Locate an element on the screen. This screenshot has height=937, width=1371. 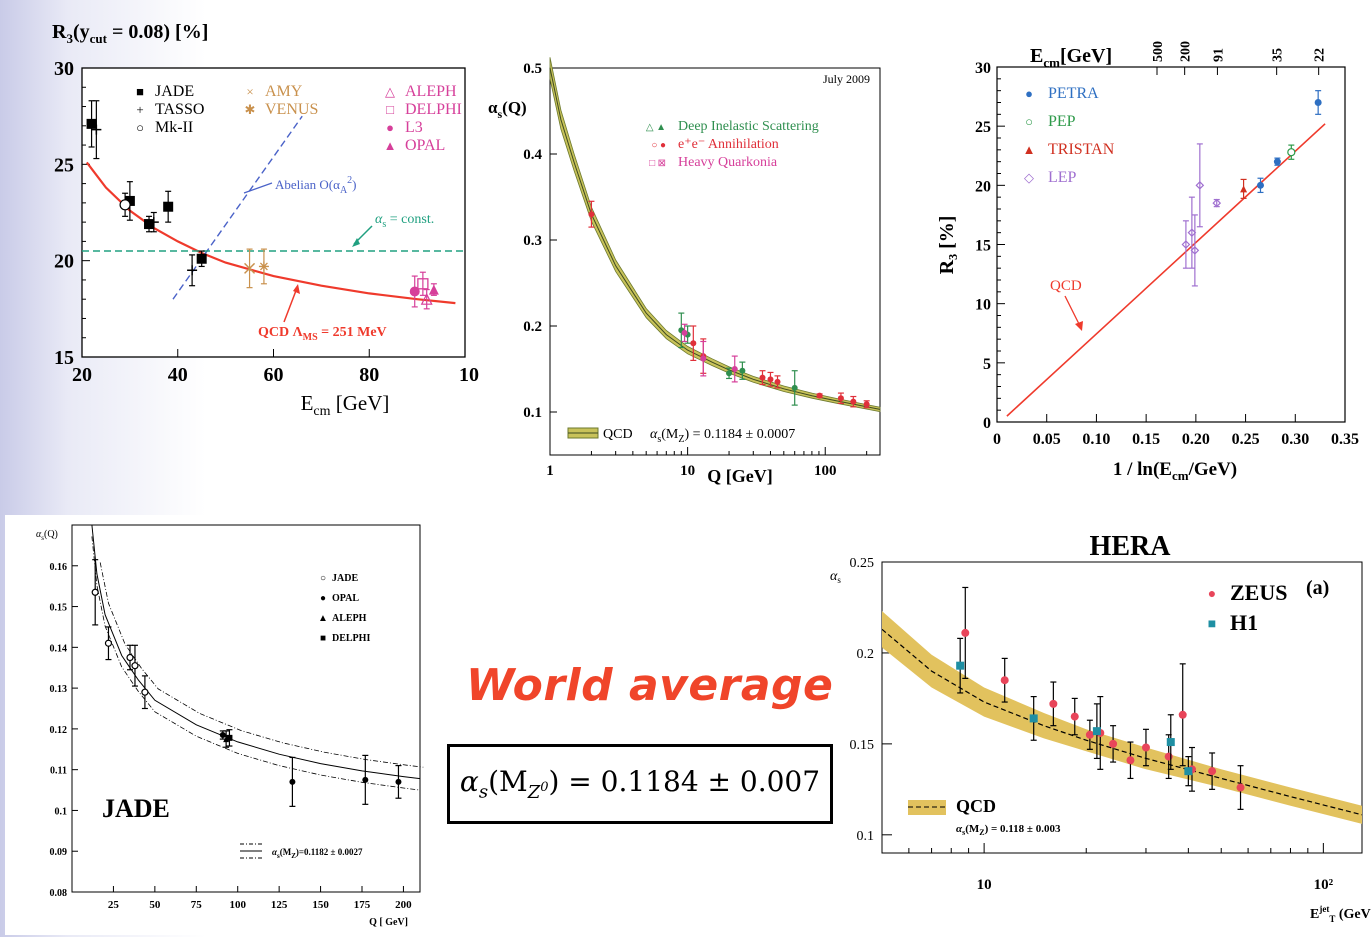
top-tick-label: 500 is located at coordinates (1158, 51).